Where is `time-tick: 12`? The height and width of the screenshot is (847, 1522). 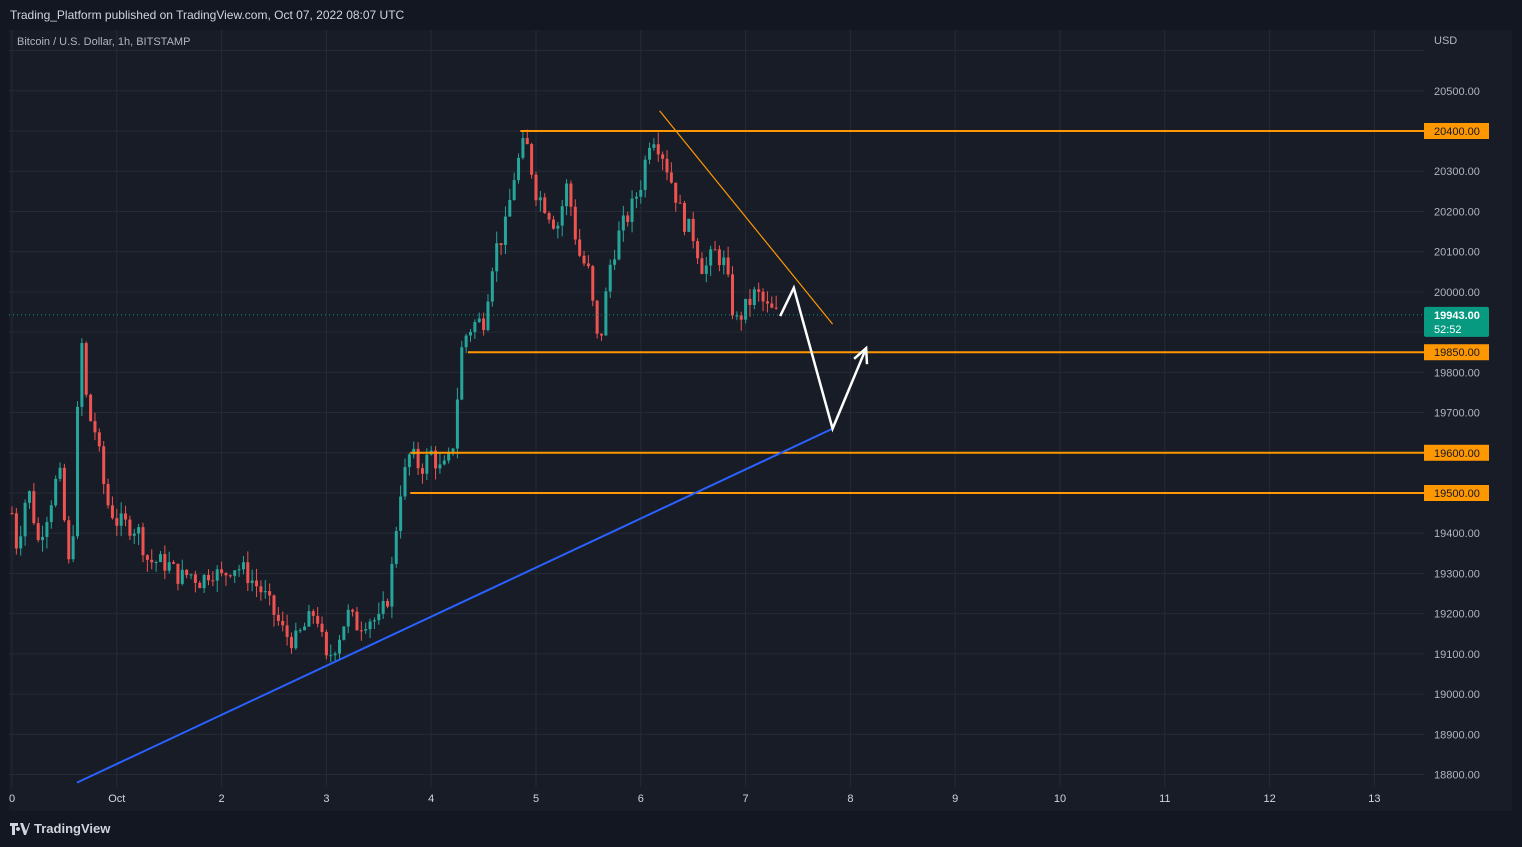
time-tick: 12 is located at coordinates (1269, 799).